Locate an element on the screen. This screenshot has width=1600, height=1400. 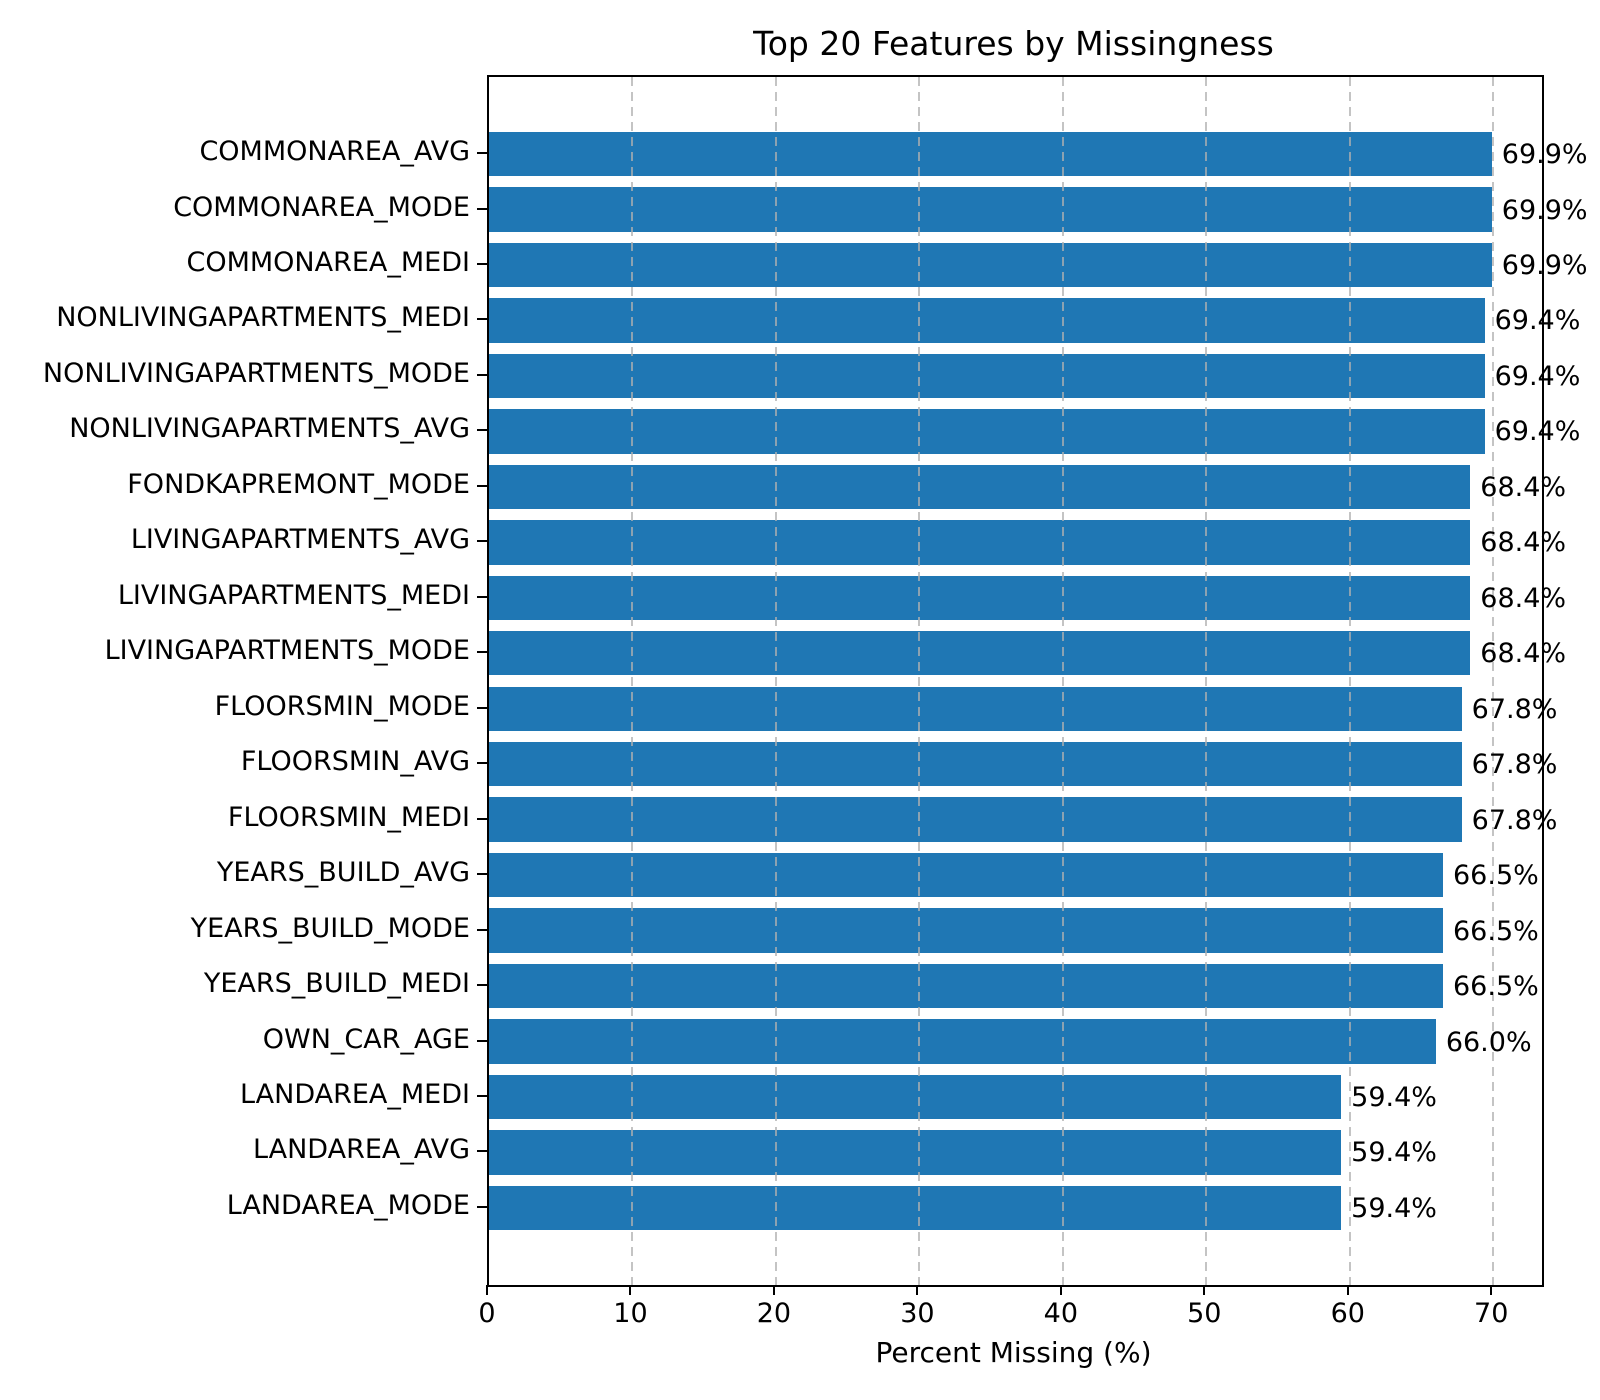
y-axis-label: OWN_CAR_AGE is located at coordinates (366, 1039).